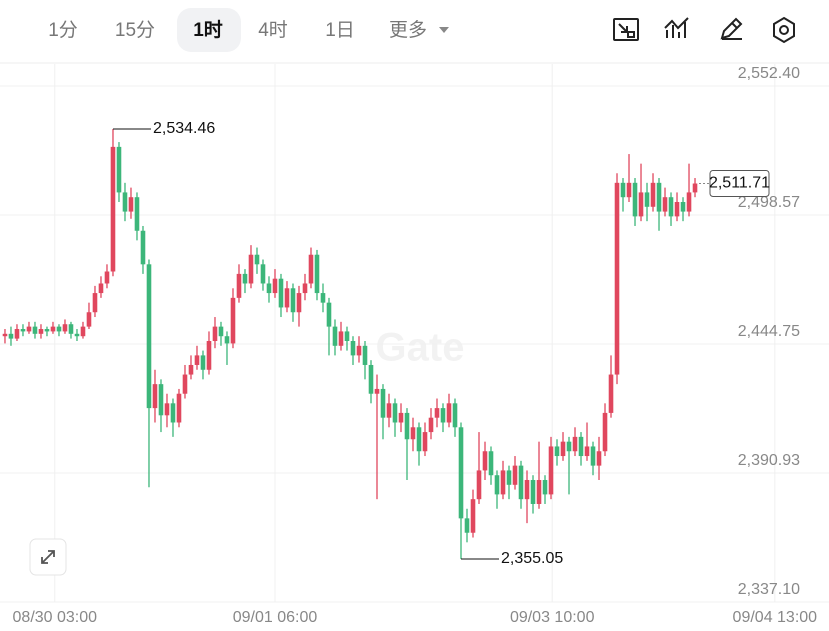 This screenshot has height=631, width=829. I want to click on timeframe-tab: 1时, so click(208, 30).